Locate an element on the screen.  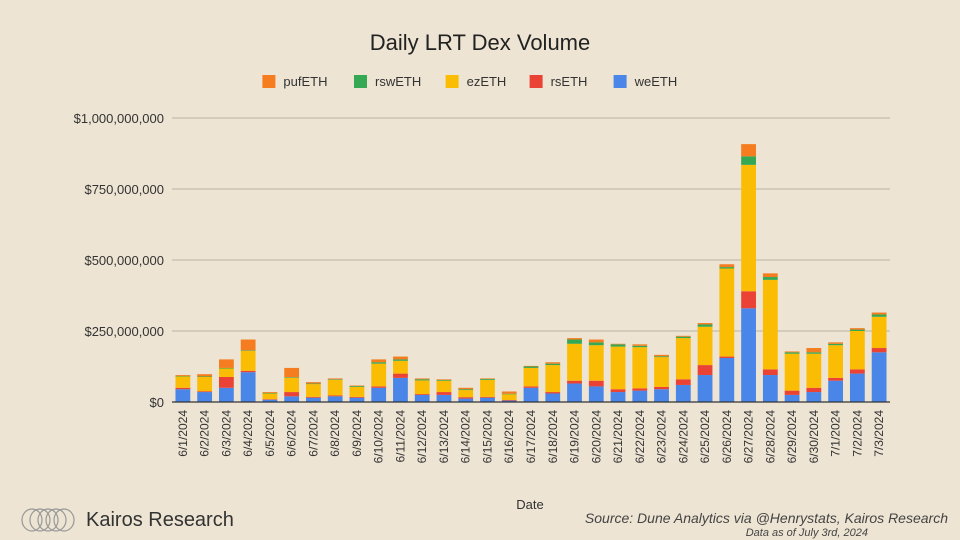
chart-title: Daily LRT Dex Volume is located at coordinates (480, 42).